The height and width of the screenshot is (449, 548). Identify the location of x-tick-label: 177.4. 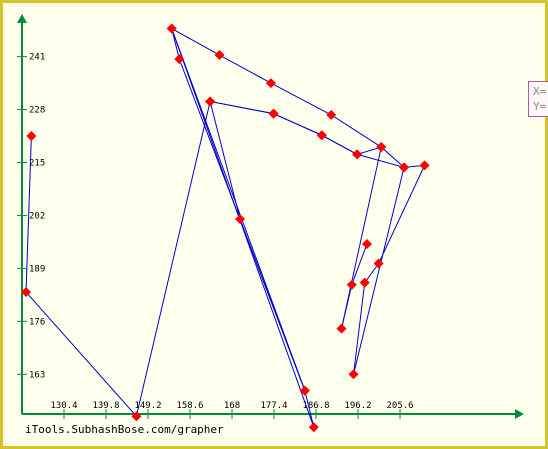
(273, 406).